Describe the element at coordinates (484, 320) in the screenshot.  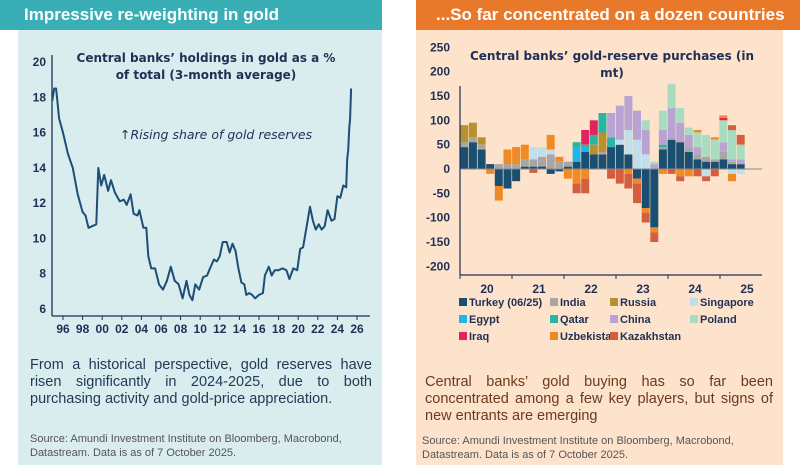
I see `legend-label: Egypt` at that location.